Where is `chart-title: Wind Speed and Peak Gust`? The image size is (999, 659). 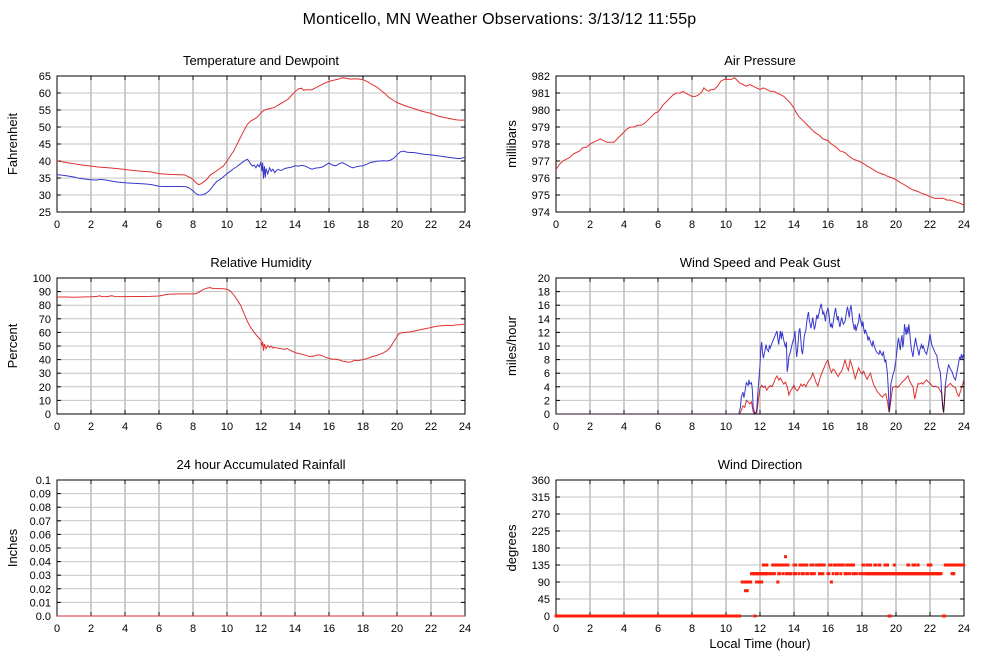
chart-title: Wind Speed and Peak Gust is located at coordinates (760, 262).